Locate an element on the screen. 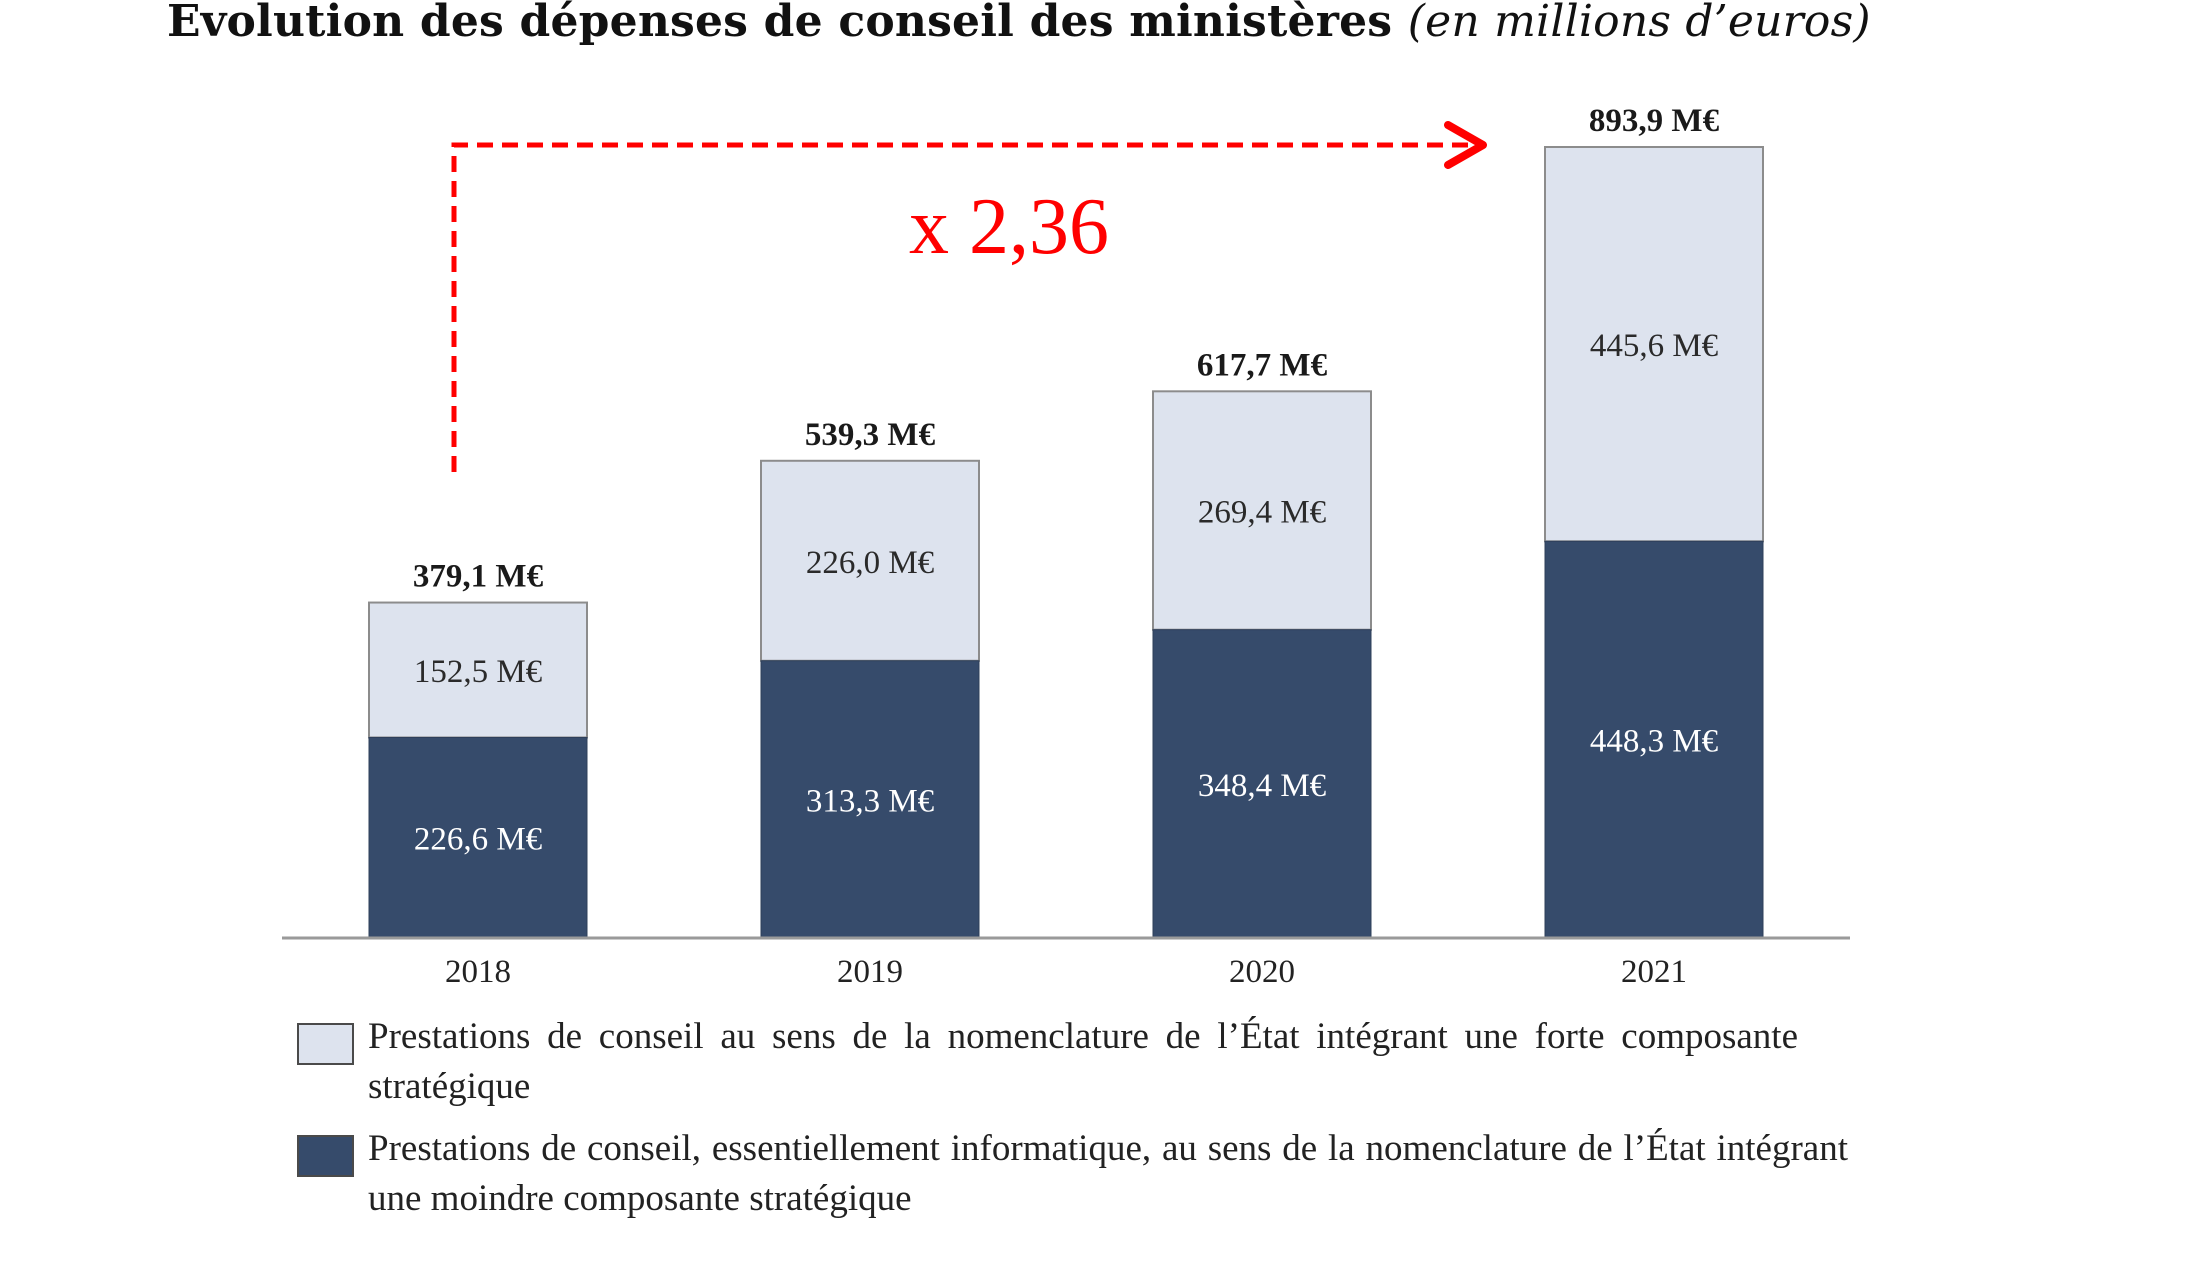 The image size is (2200, 1269). x-tick-label-2018: 2018 is located at coordinates (478, 972).